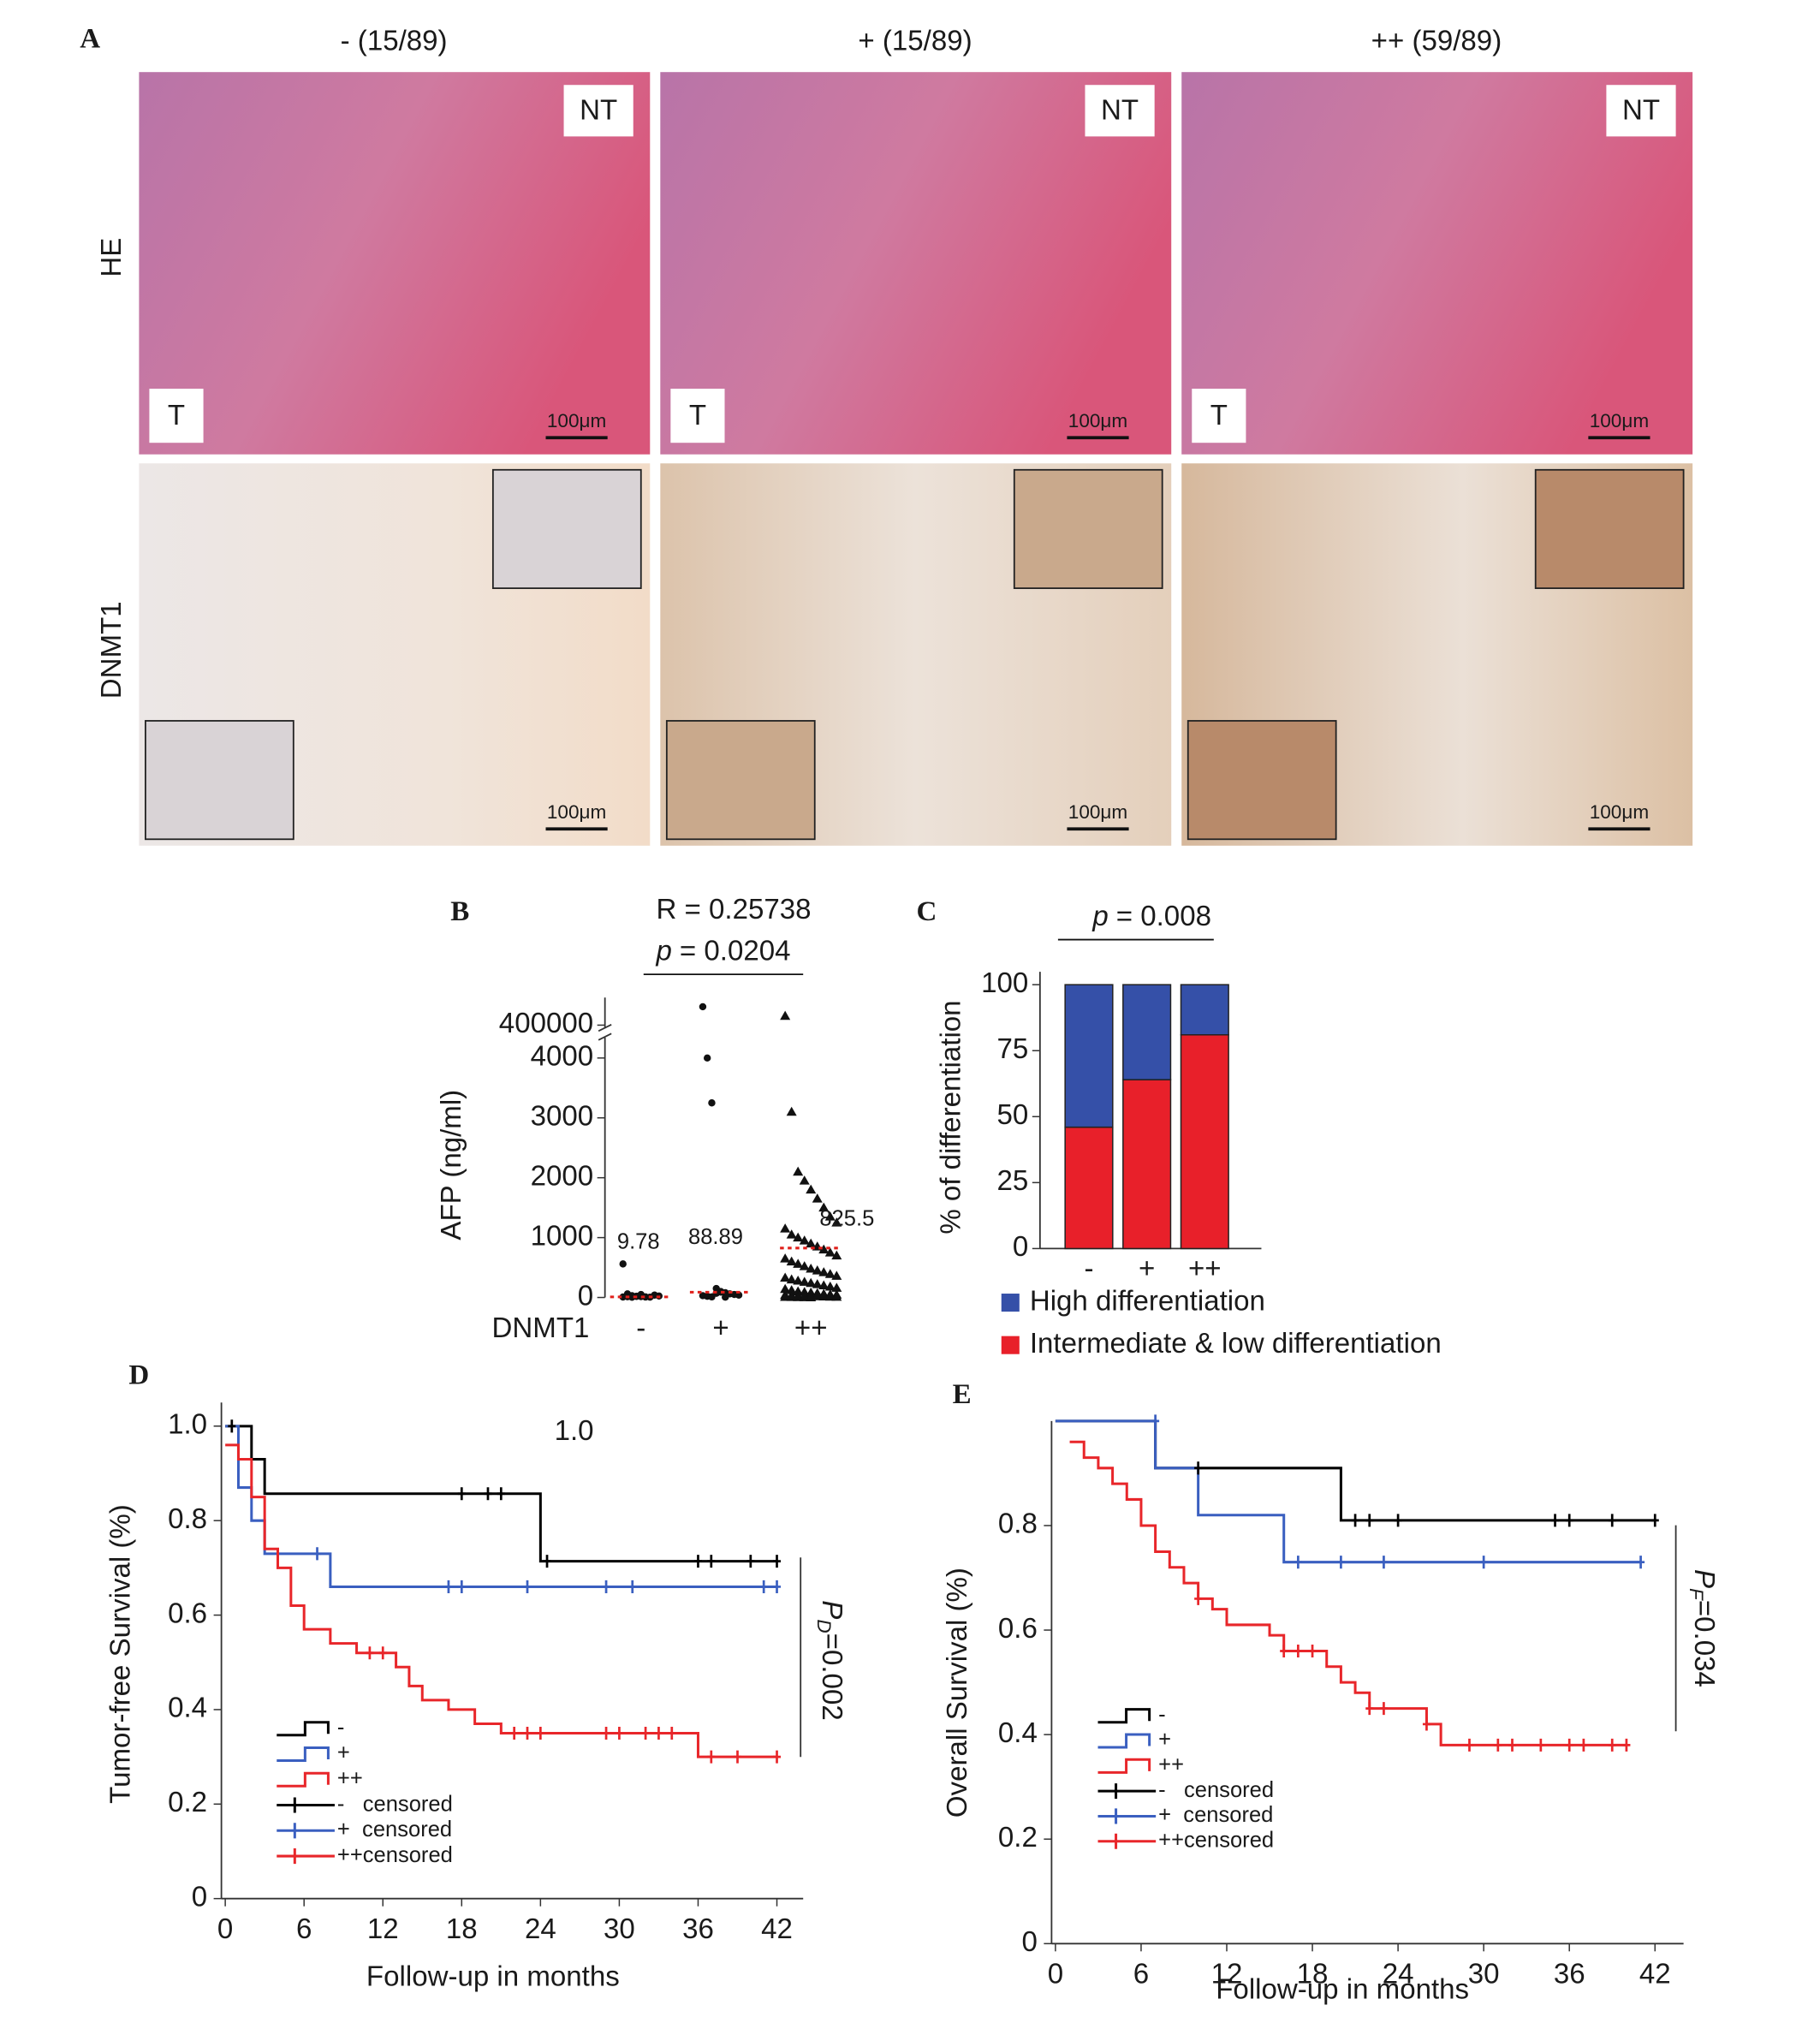 Image resolution: width=1820 pixels, height=2017 pixels. What do you see at coordinates (1163, 916) in the screenshot?
I see `p-text: = 0.008` at bounding box center [1163, 916].